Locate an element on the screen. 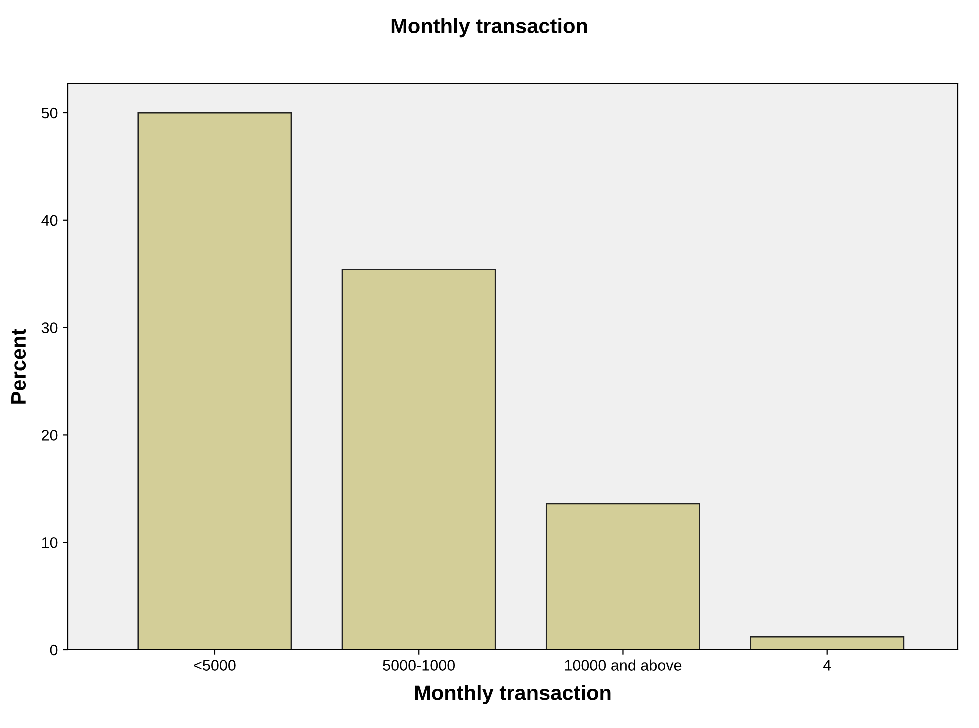 The height and width of the screenshot is (728, 979). x-tick-label: 5000-1000 is located at coordinates (419, 665).